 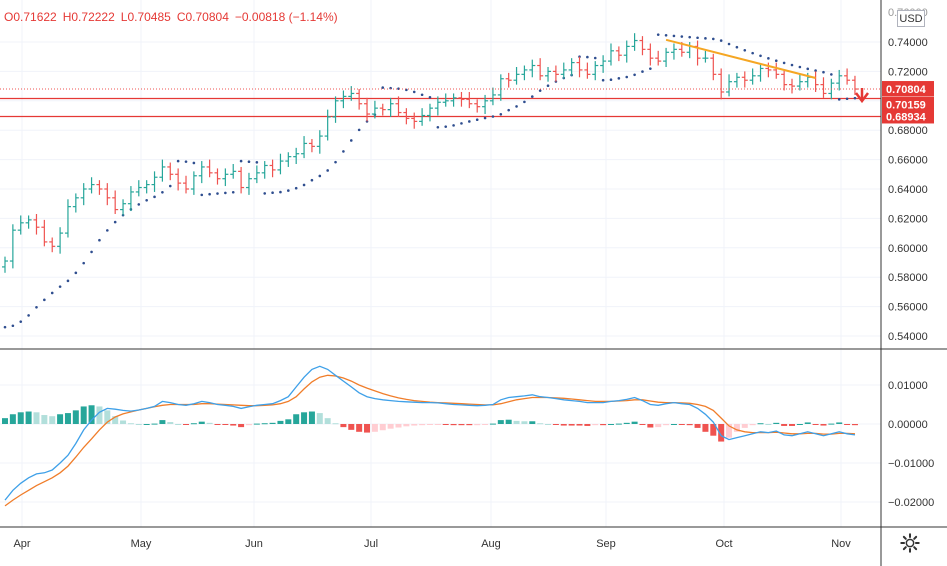 What do you see at coordinates (906, 117) in the screenshot?
I see `level-price-badge: 0.68934` at bounding box center [906, 117].